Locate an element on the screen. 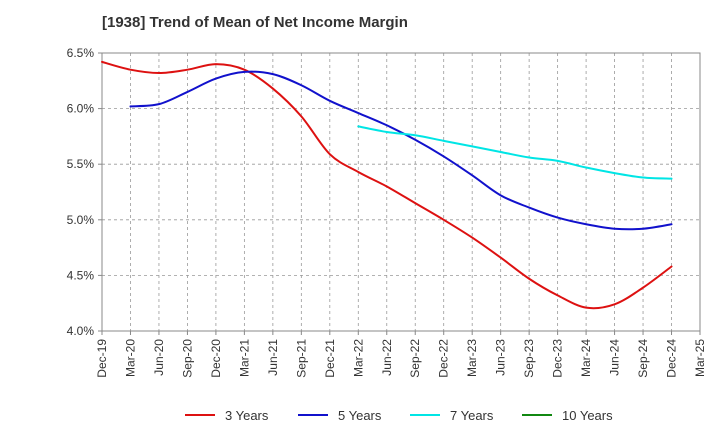 Image resolution: width=720 pixels, height=440 pixels. x-tick-label: Sep-23 is located at coordinates (529, 358).